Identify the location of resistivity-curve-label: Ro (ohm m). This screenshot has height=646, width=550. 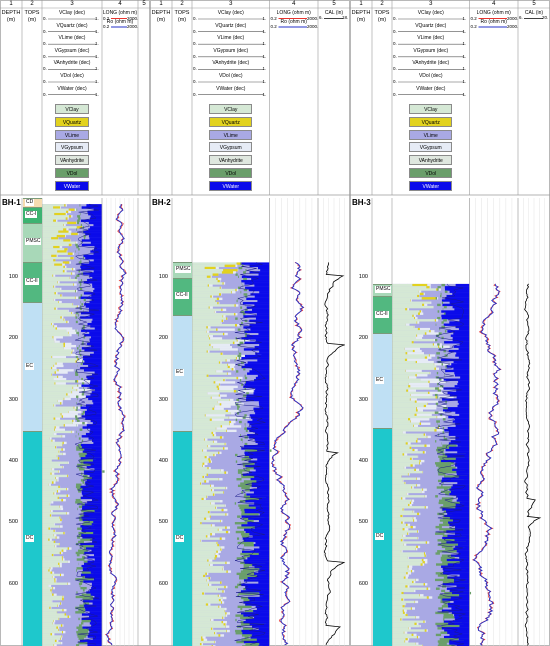
(493, 21).